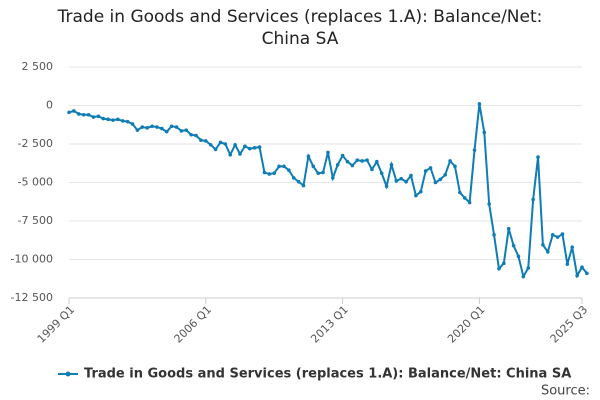  What do you see at coordinates (32, 297) in the screenshot?
I see `y-tick-label: -12 500` at bounding box center [32, 297].